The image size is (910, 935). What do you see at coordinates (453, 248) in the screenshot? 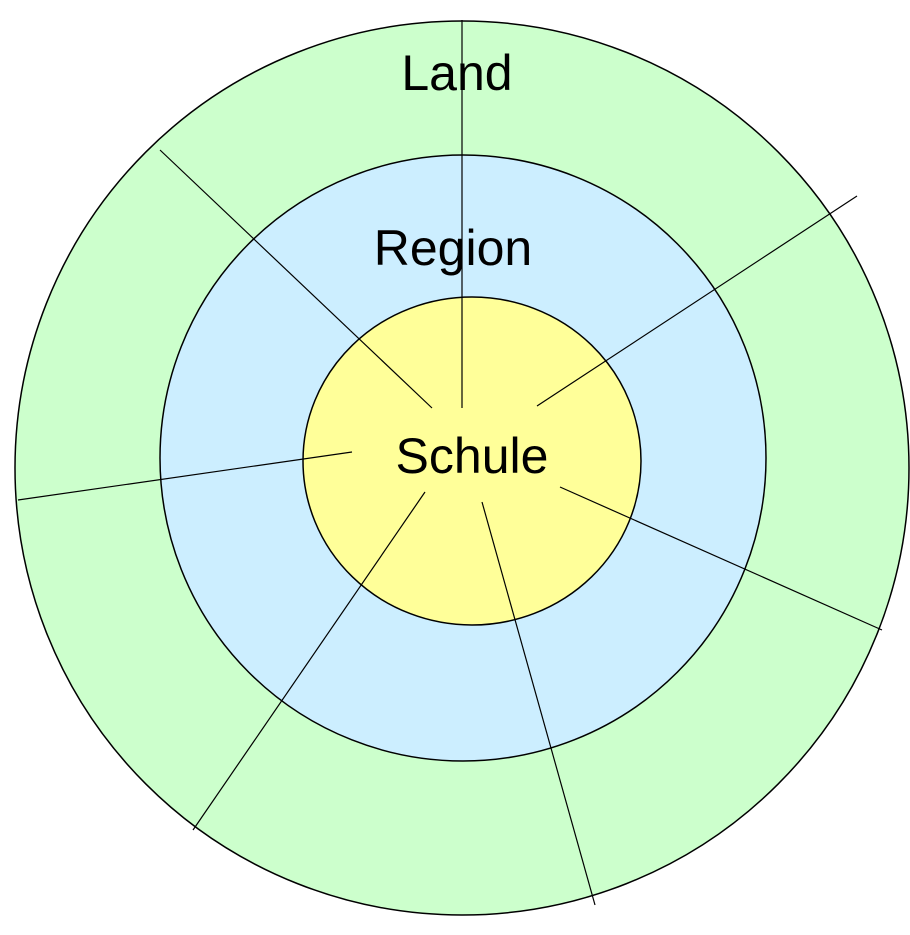
I see `ring-label: Region` at bounding box center [453, 248].